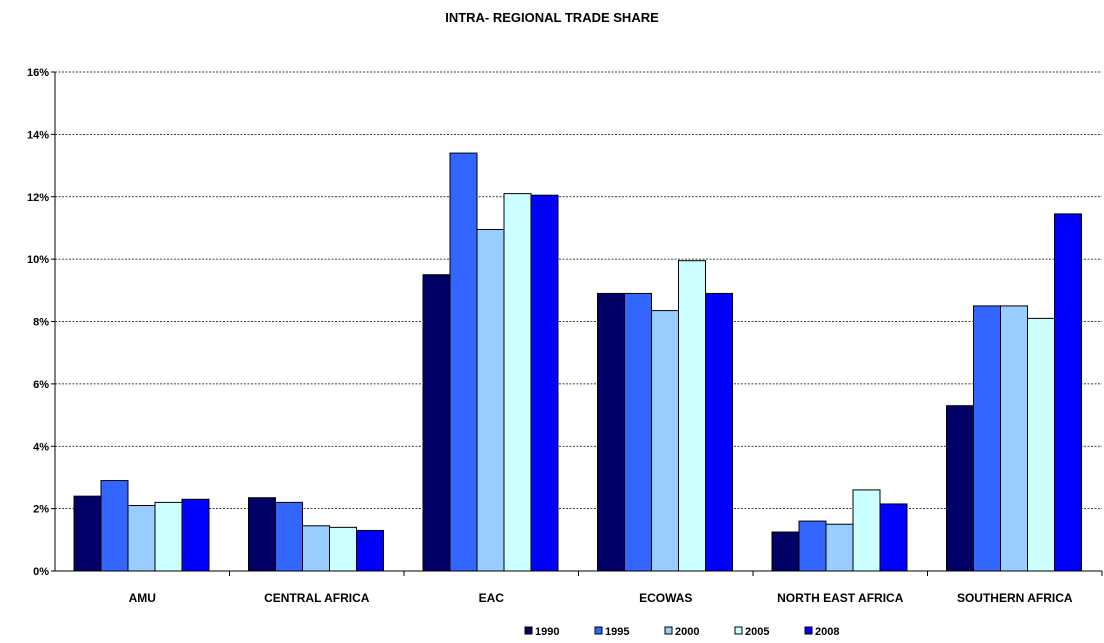 This screenshot has height=643, width=1104. What do you see at coordinates (893, 537) in the screenshot?
I see `bar-2008-north-east-africa` at bounding box center [893, 537].